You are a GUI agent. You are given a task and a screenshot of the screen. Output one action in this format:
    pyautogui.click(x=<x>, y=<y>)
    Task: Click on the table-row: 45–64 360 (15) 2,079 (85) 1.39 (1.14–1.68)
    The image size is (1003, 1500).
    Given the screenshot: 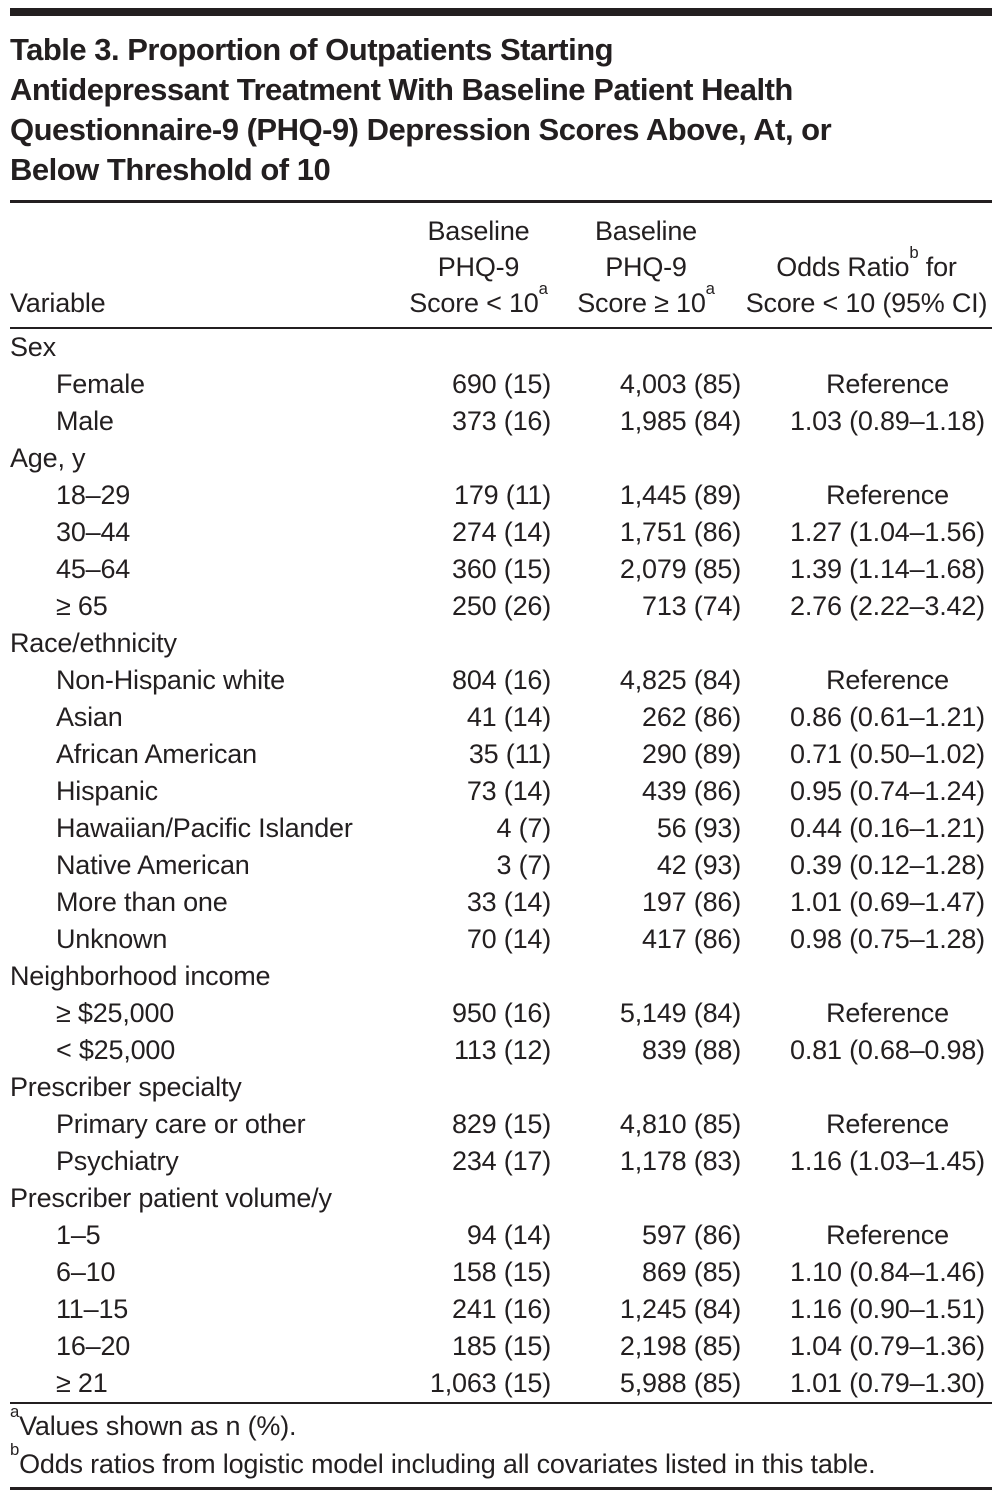 What is the action you would take?
    pyautogui.click(x=501, y=569)
    